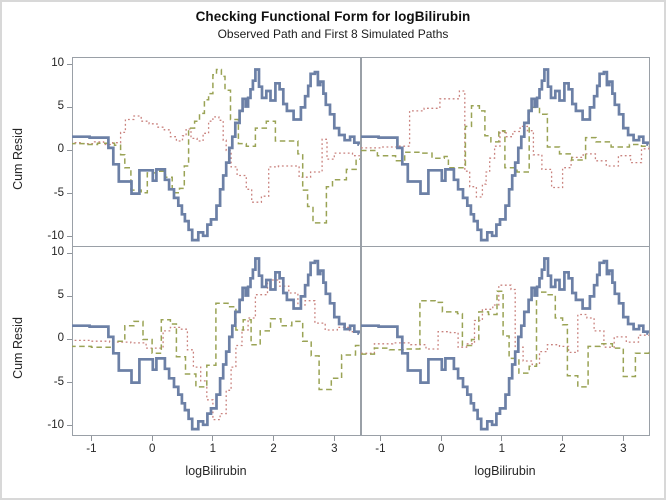  What do you see at coordinates (216, 471) in the screenshot?
I see `x-axis-label-left: logBilirubin` at bounding box center [216, 471].